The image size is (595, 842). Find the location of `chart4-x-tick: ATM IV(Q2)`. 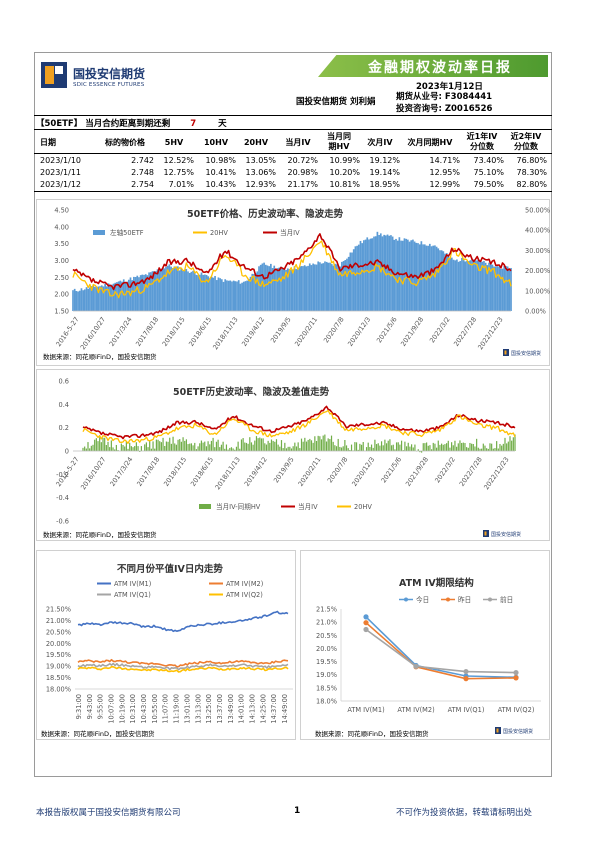

chart4-x-tick: ATM IV(Q2) is located at coordinates (516, 710).